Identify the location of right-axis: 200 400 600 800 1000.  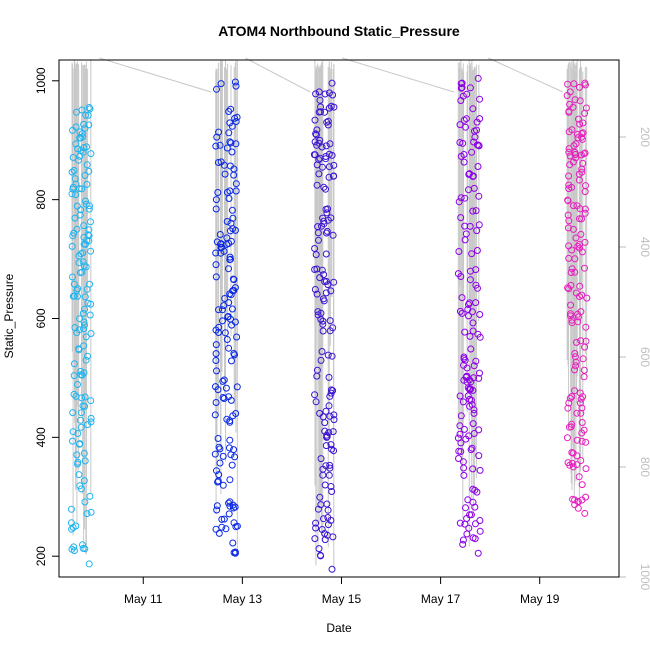
(634, 359).